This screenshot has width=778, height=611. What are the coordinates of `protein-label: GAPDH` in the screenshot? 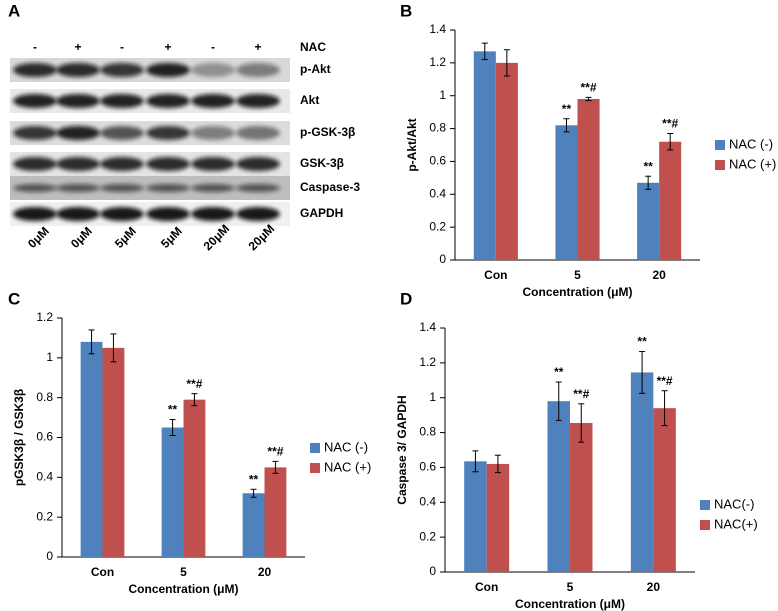 It's located at (321, 213).